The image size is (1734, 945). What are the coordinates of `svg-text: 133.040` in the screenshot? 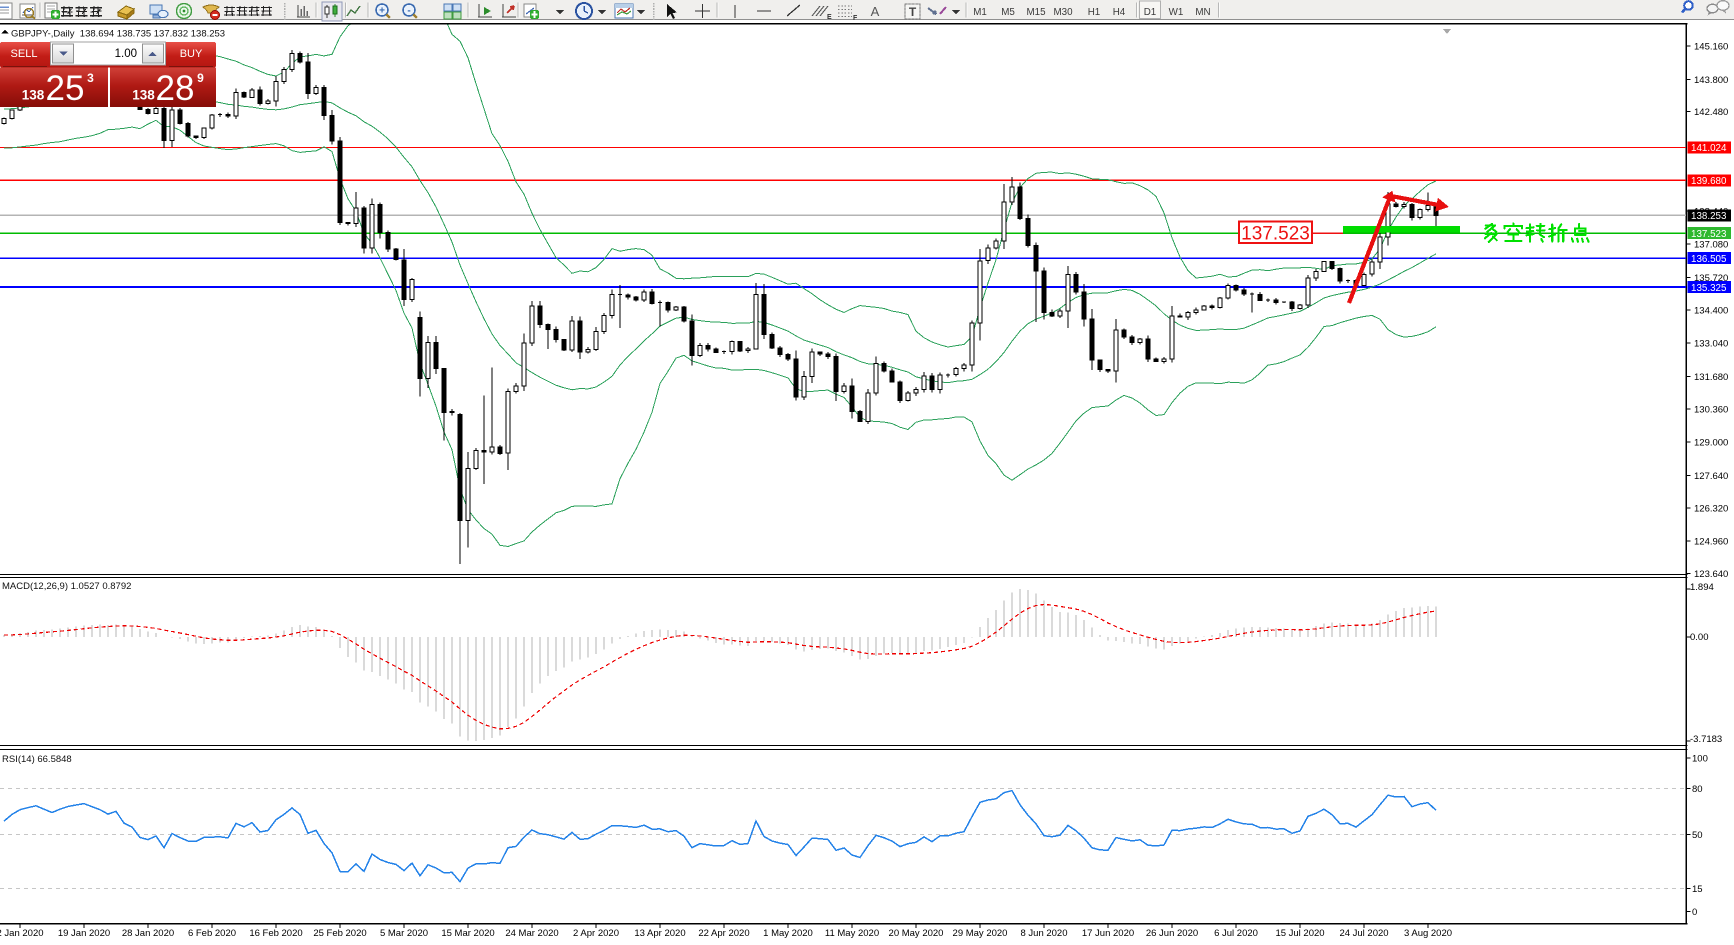 It's located at (1711, 344).